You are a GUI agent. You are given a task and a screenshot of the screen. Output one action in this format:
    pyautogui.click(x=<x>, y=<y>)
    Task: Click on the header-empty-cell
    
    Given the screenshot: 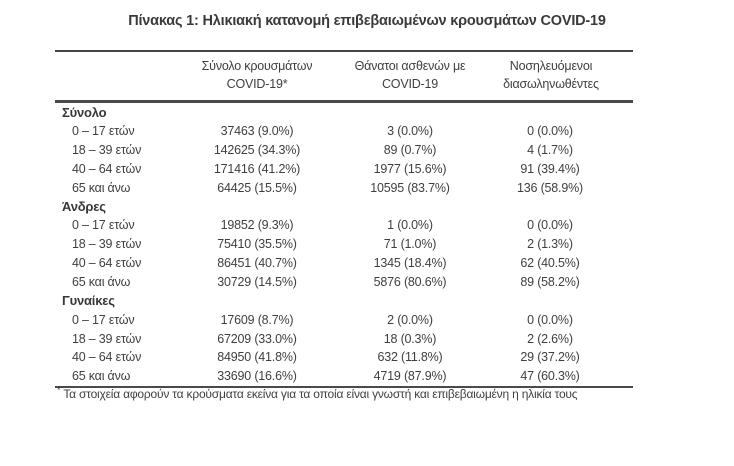 What is the action you would take?
    pyautogui.click(x=116, y=76)
    